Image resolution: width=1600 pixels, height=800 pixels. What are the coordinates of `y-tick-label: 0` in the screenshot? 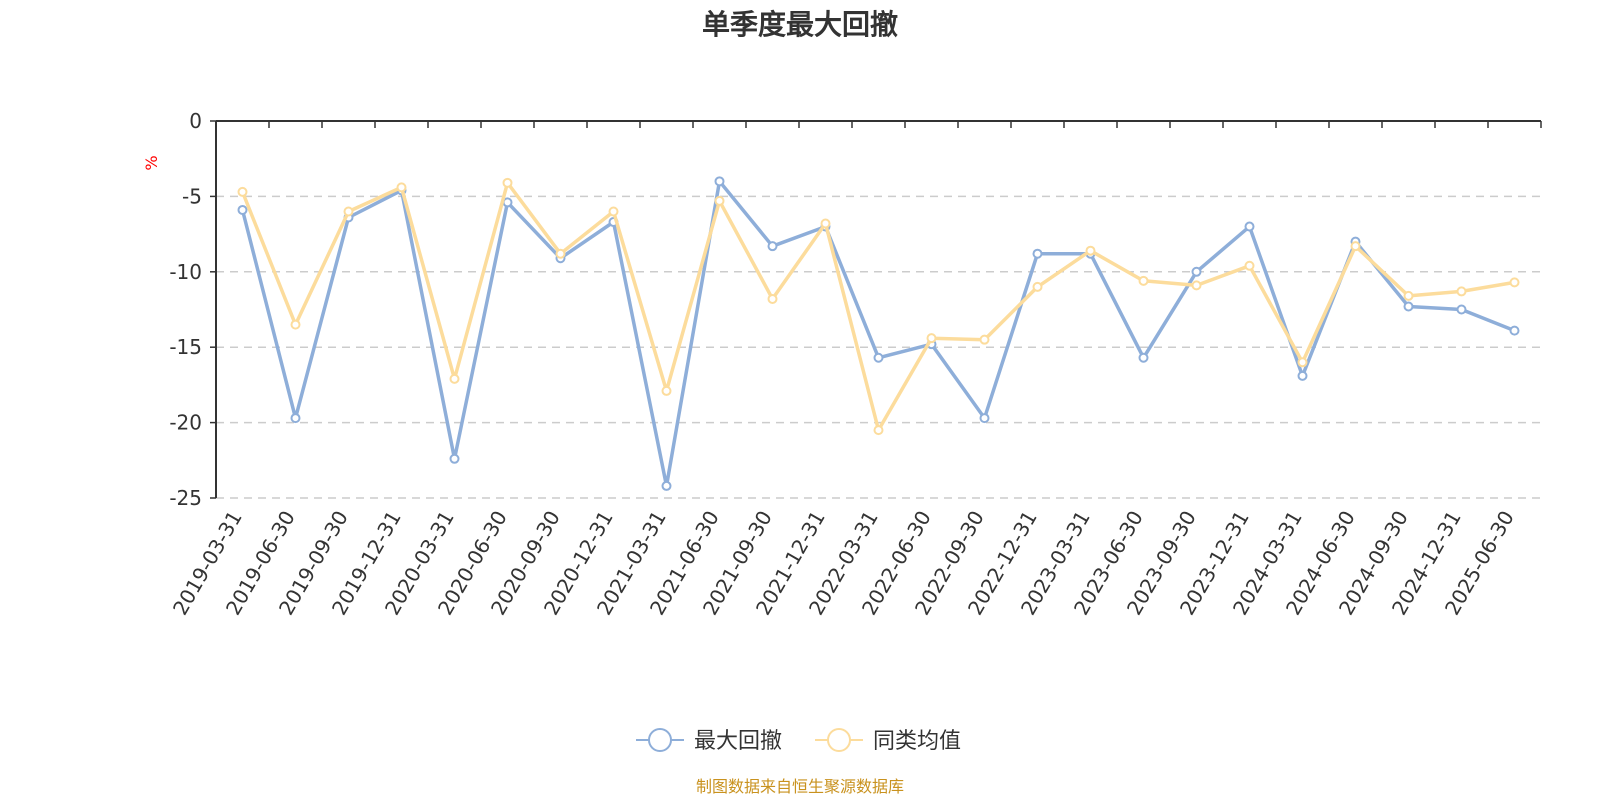 It's located at (195, 121).